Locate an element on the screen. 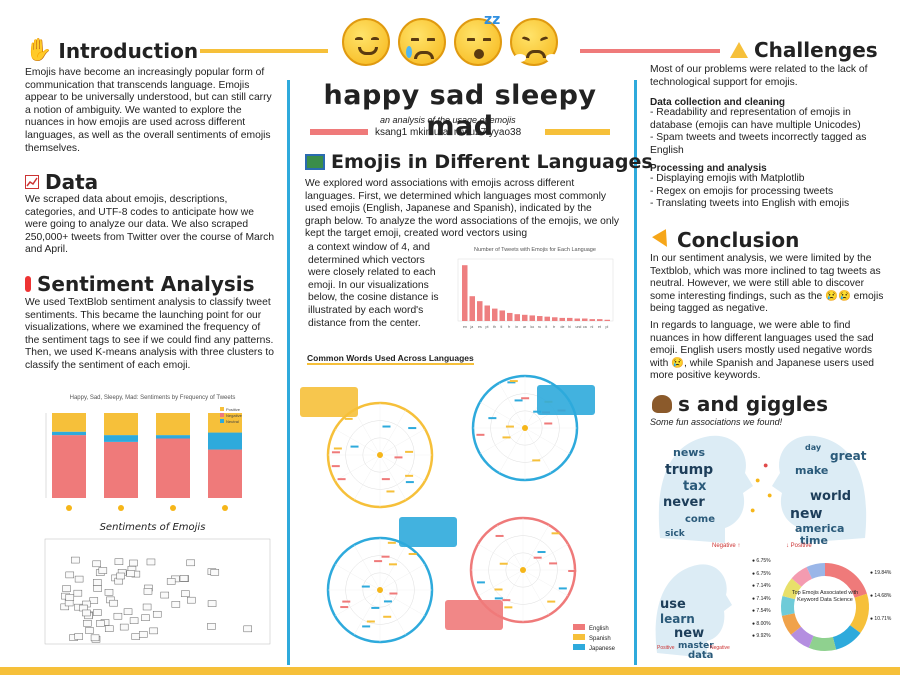 Image resolution: width=900 pixels, height=675 pixels. language-tick-in: in is located at coordinates (517, 327).